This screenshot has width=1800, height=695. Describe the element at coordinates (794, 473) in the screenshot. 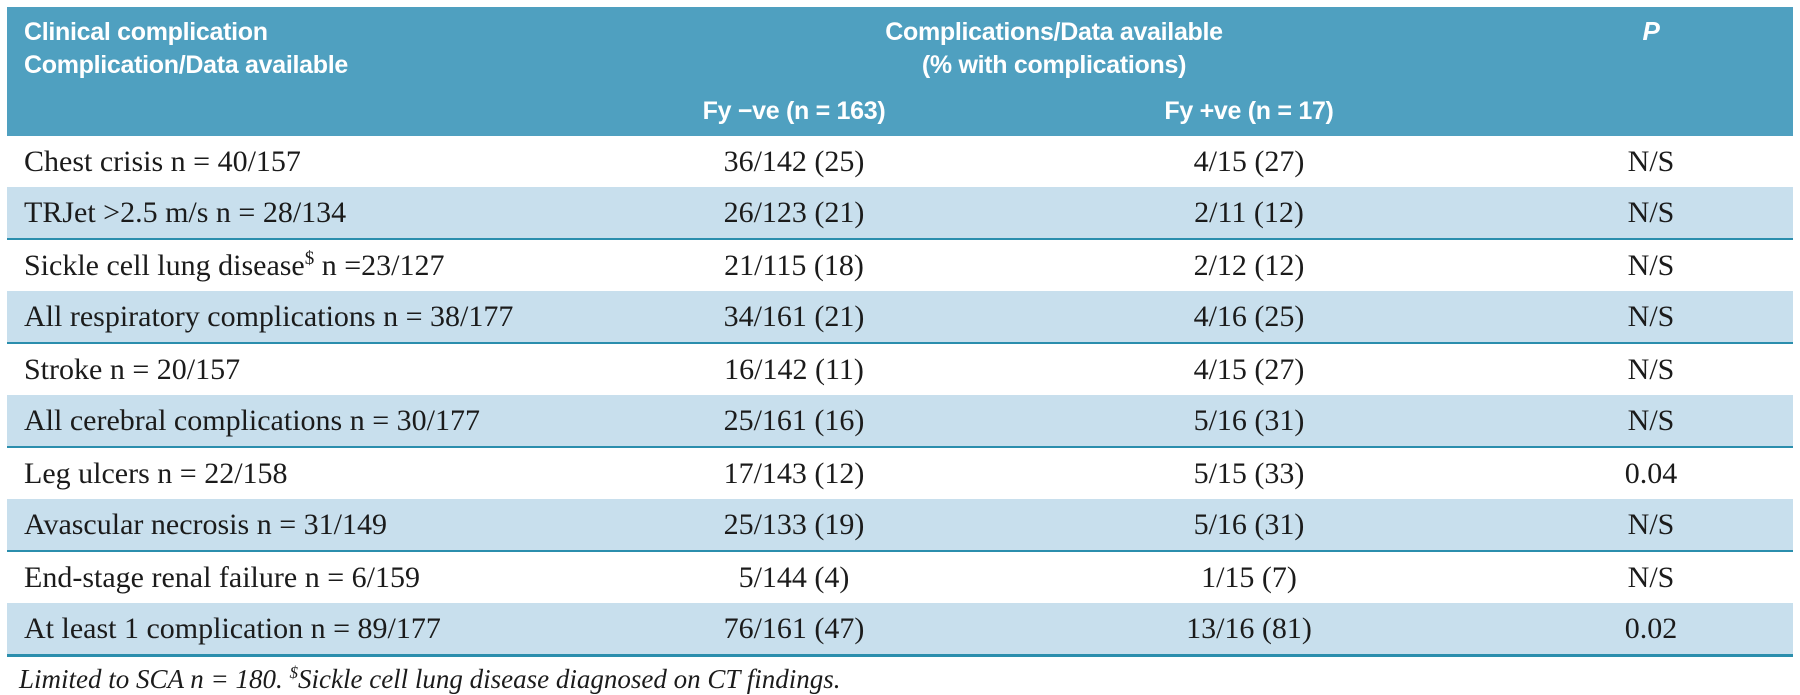

I see `fy-negative-value: 17/143 (12)` at that location.